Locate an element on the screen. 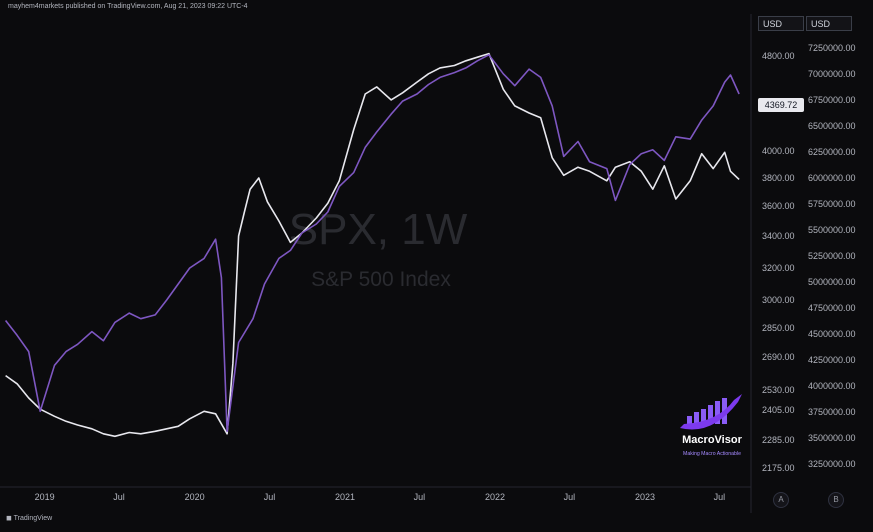  right-tick-label: 3500000.00 is located at coordinates (832, 438).